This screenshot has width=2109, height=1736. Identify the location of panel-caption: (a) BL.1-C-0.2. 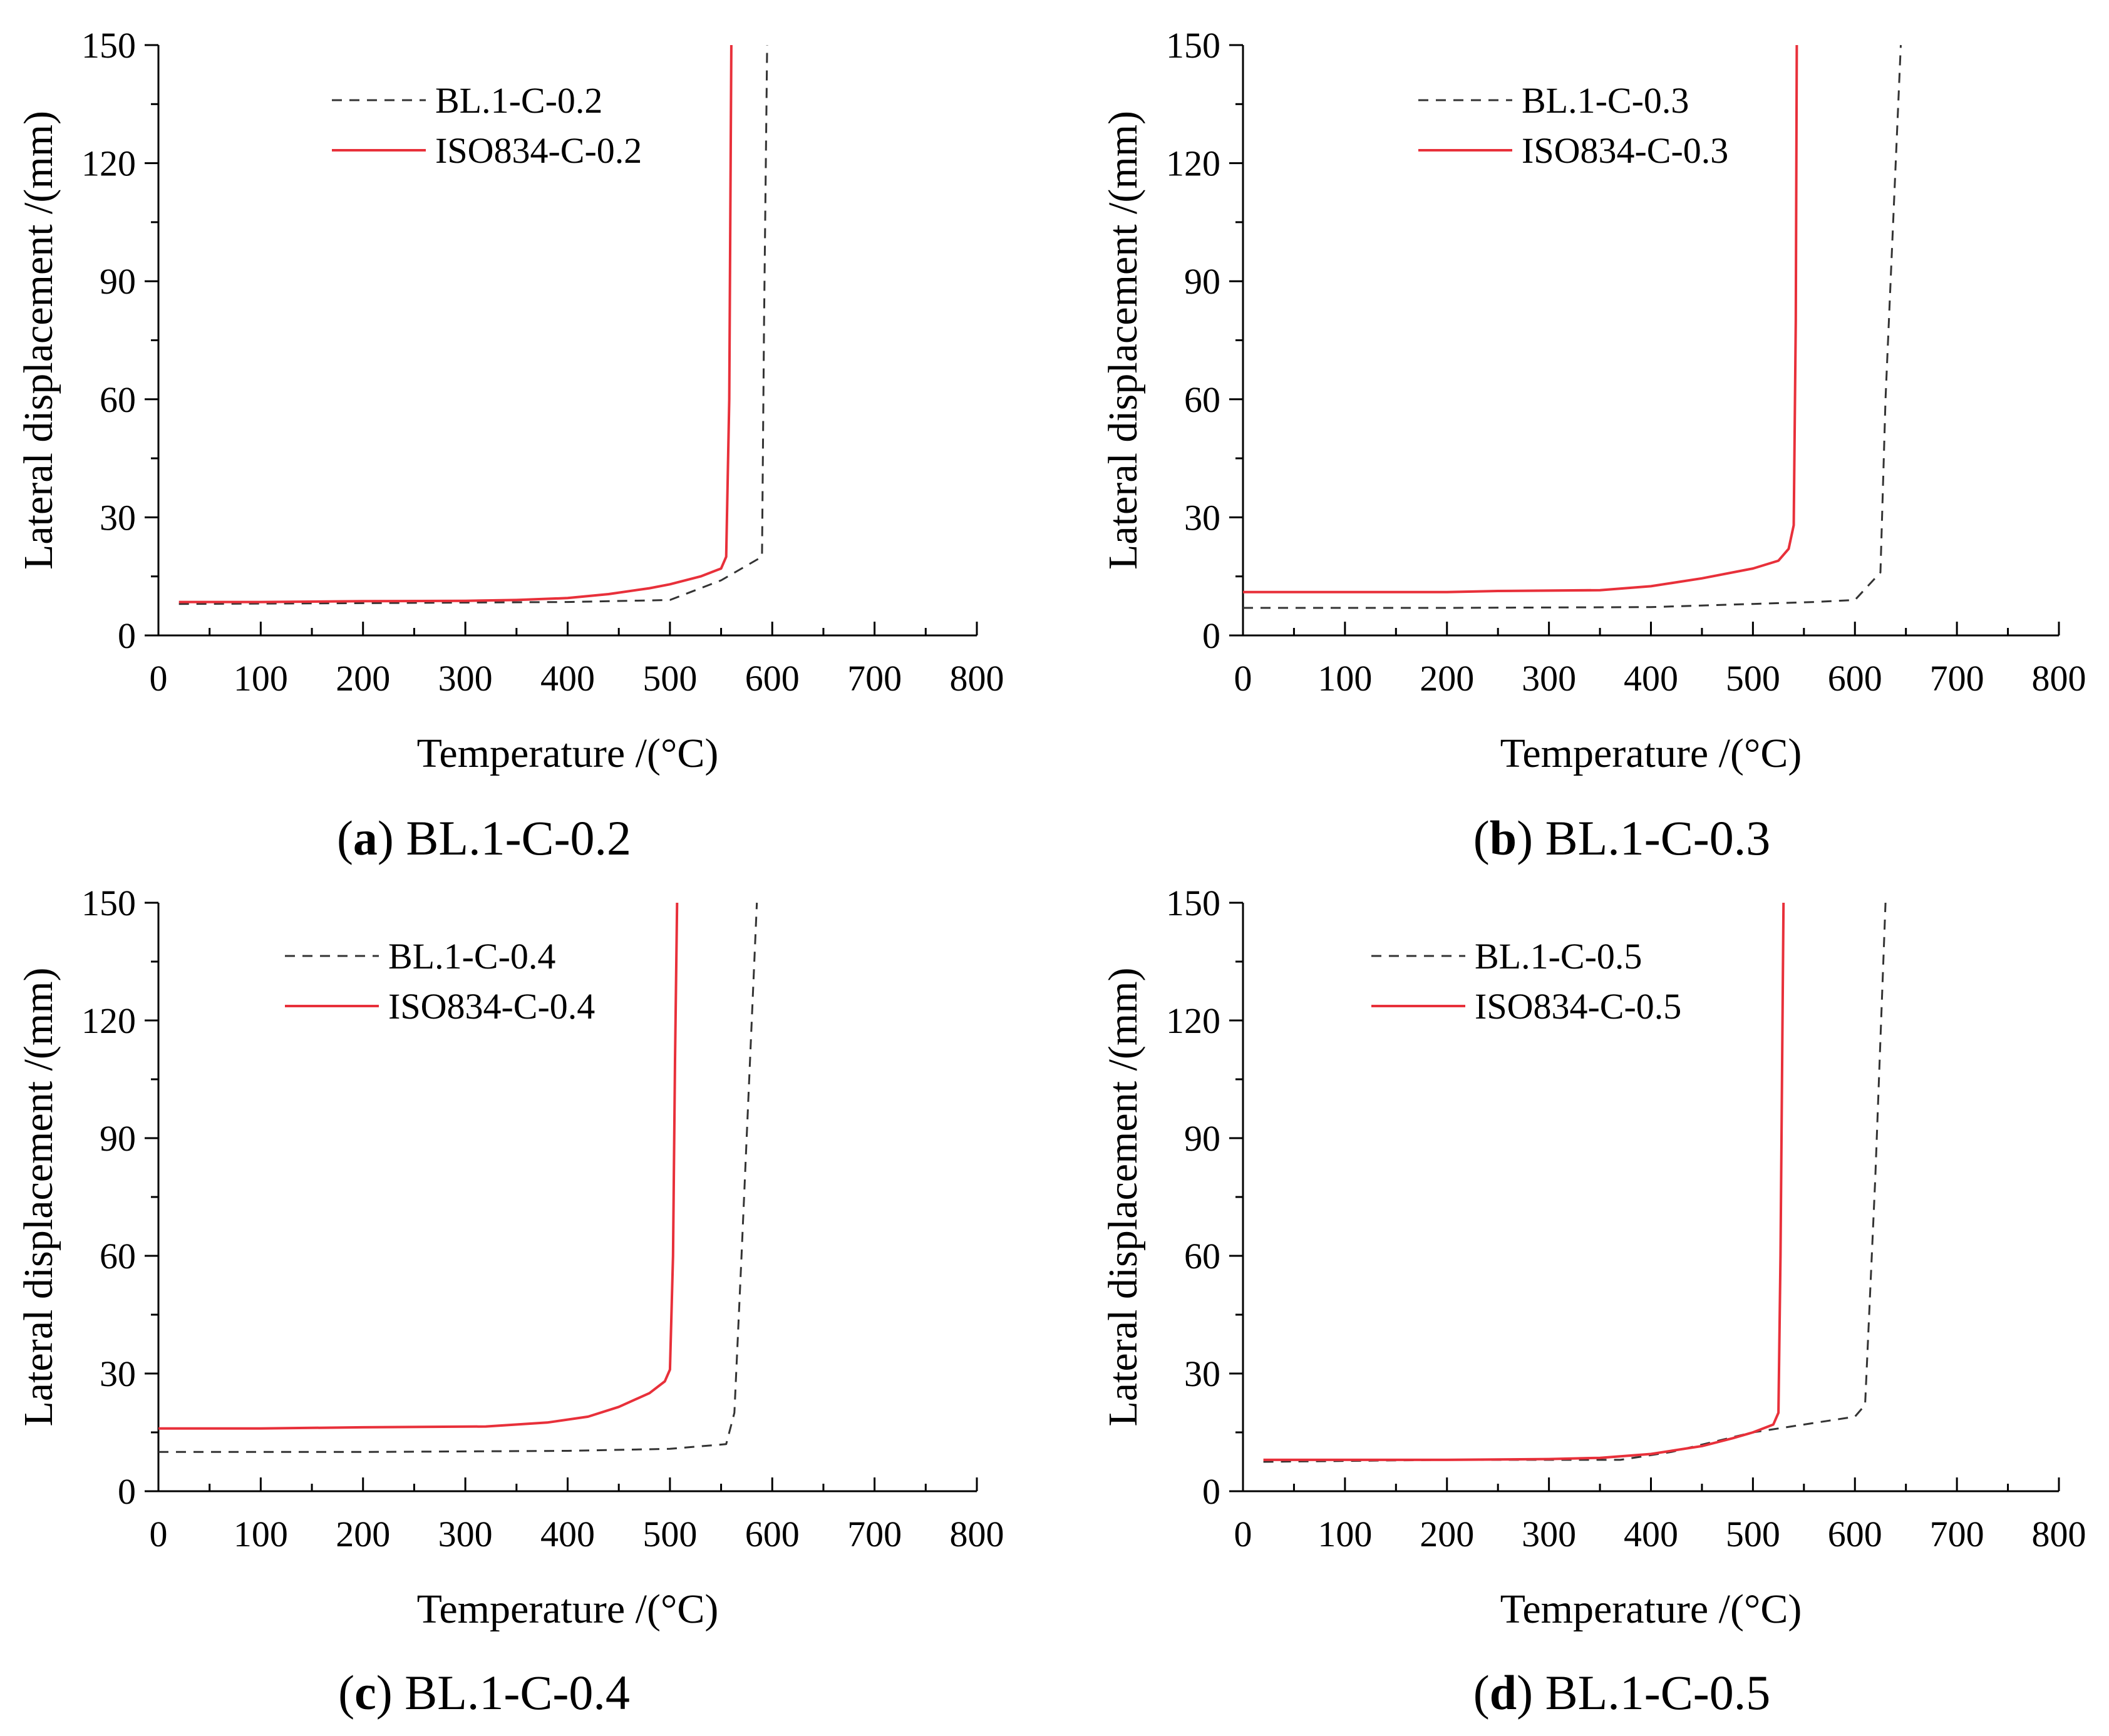
(484, 838).